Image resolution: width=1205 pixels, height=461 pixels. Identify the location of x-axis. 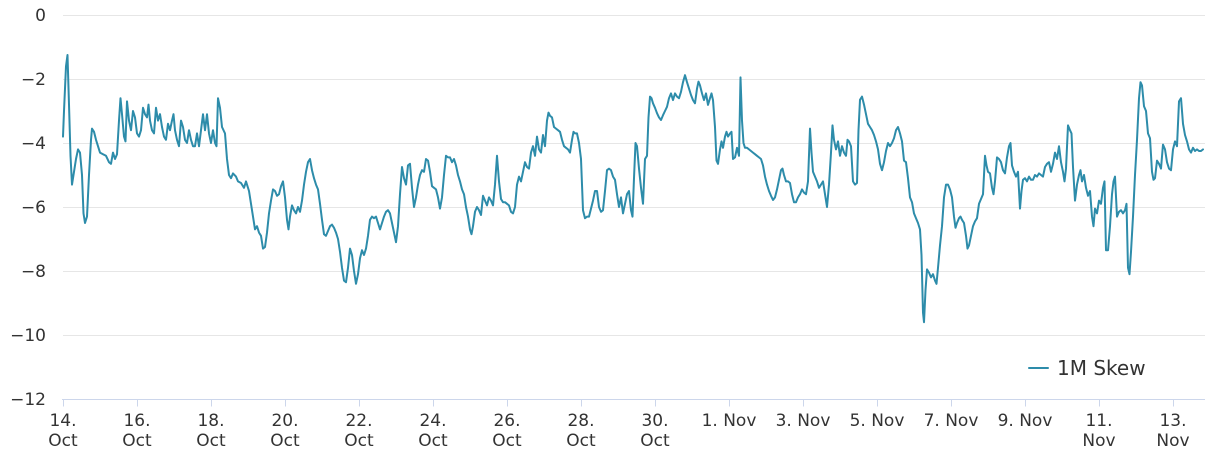
(633, 403).